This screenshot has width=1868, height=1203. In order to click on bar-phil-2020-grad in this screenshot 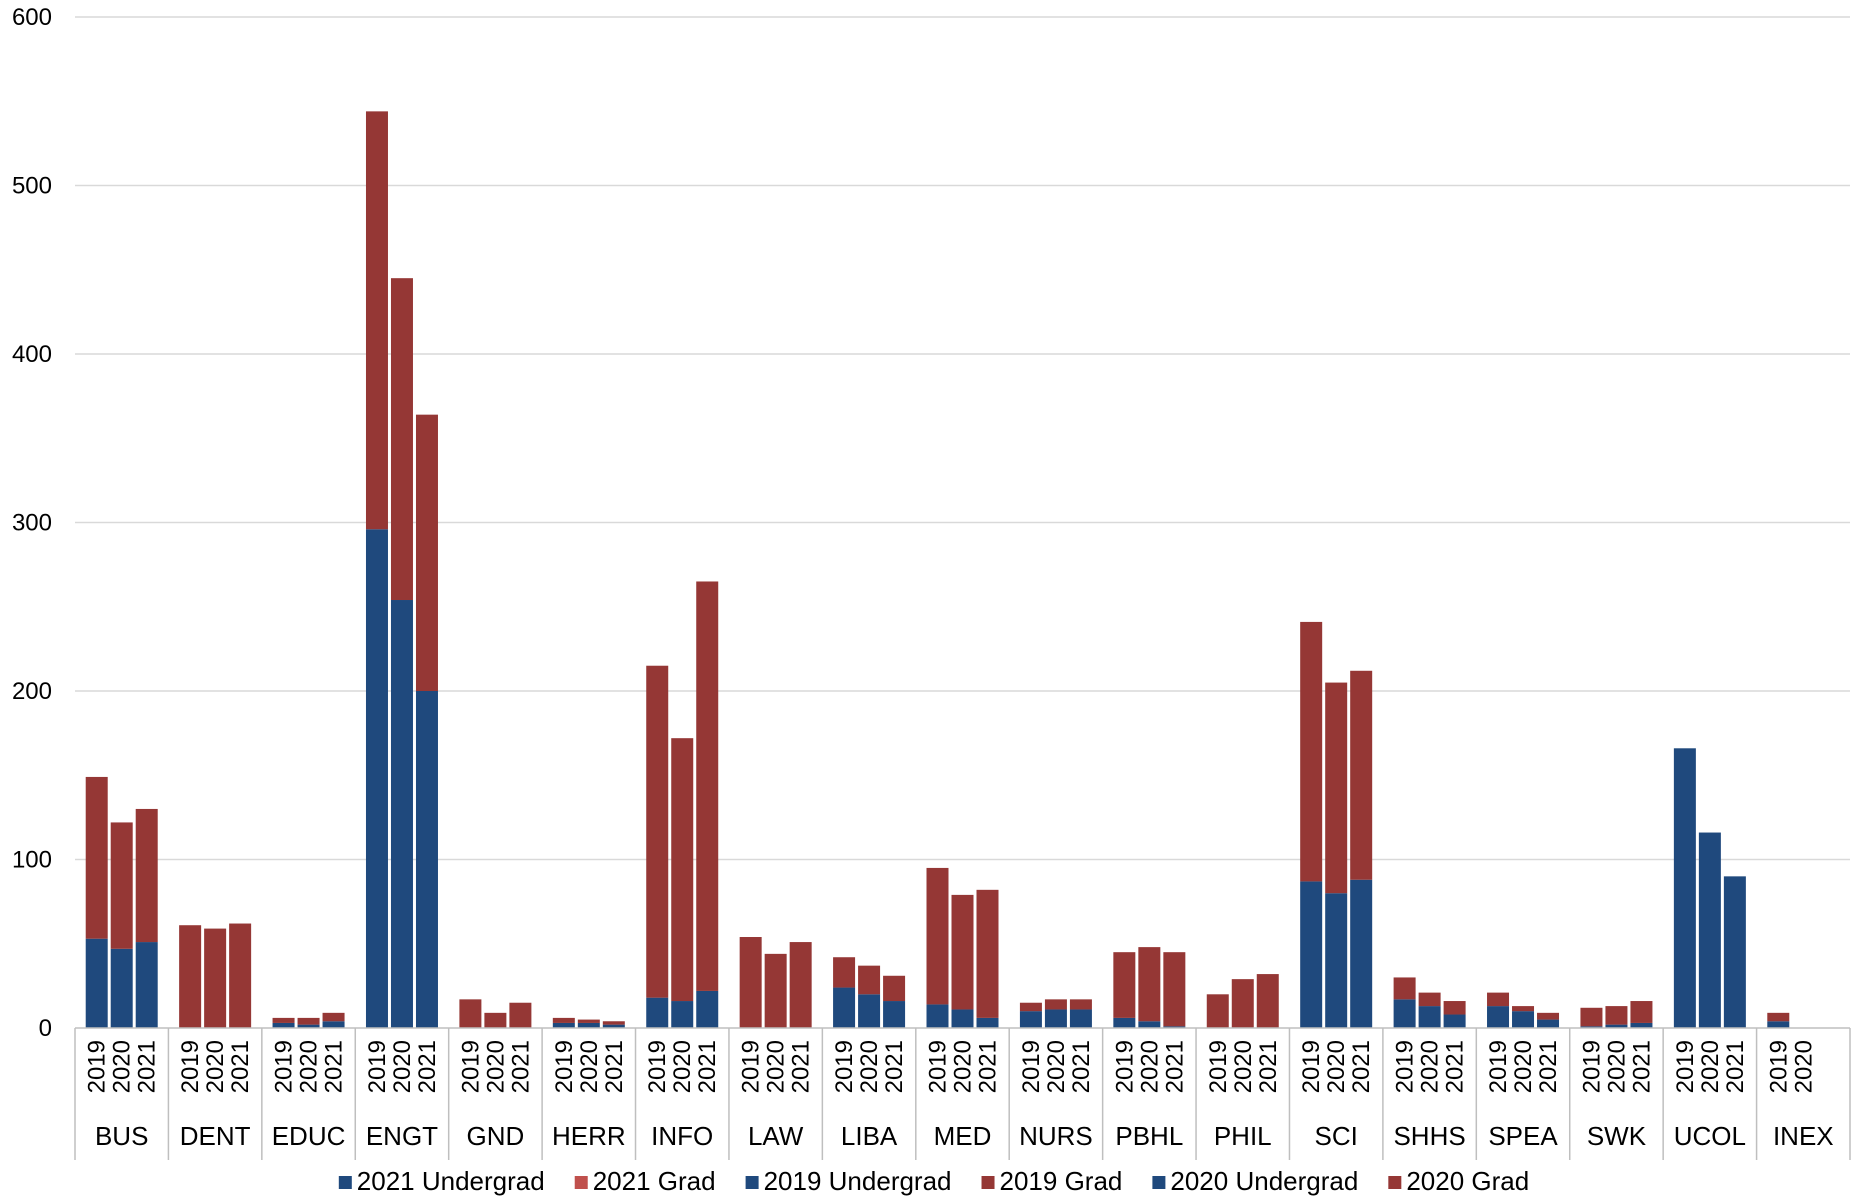, I will do `click(1242, 1003)`.